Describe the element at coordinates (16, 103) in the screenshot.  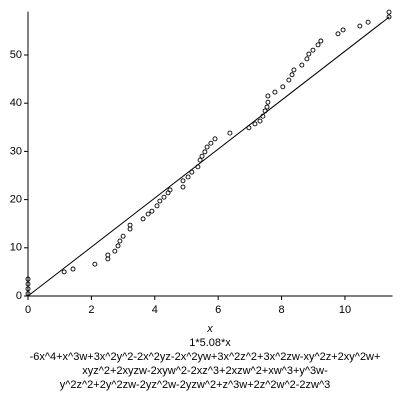
I see `y-tick-label: 40` at that location.